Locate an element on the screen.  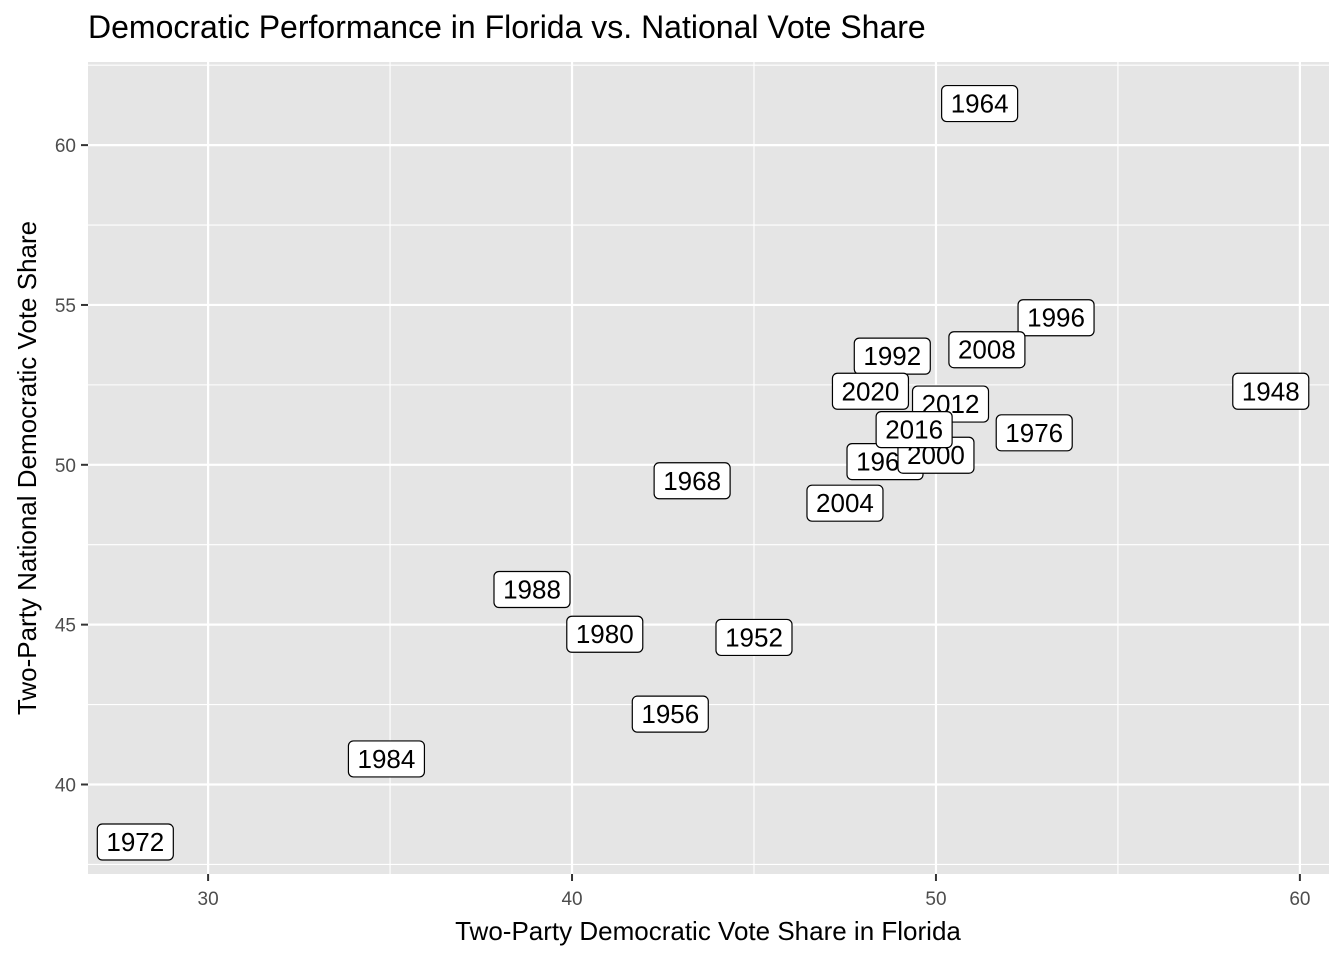
point-label: 1988 is located at coordinates (532, 589).